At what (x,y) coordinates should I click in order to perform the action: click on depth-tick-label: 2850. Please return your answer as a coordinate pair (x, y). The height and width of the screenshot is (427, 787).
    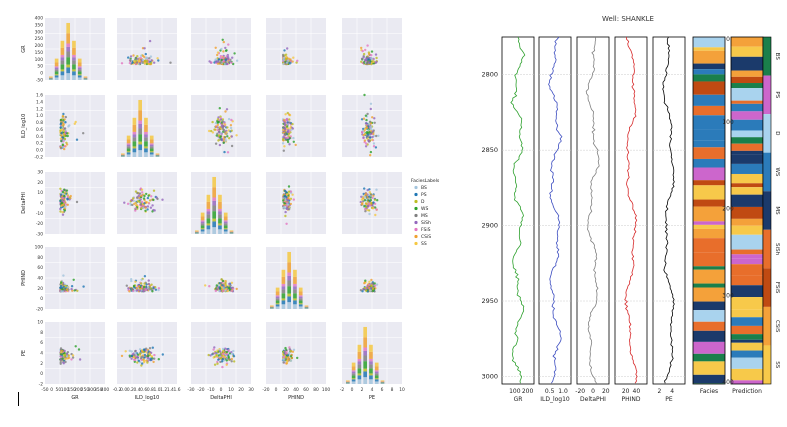
    Looking at the image, I should click on (489, 150).